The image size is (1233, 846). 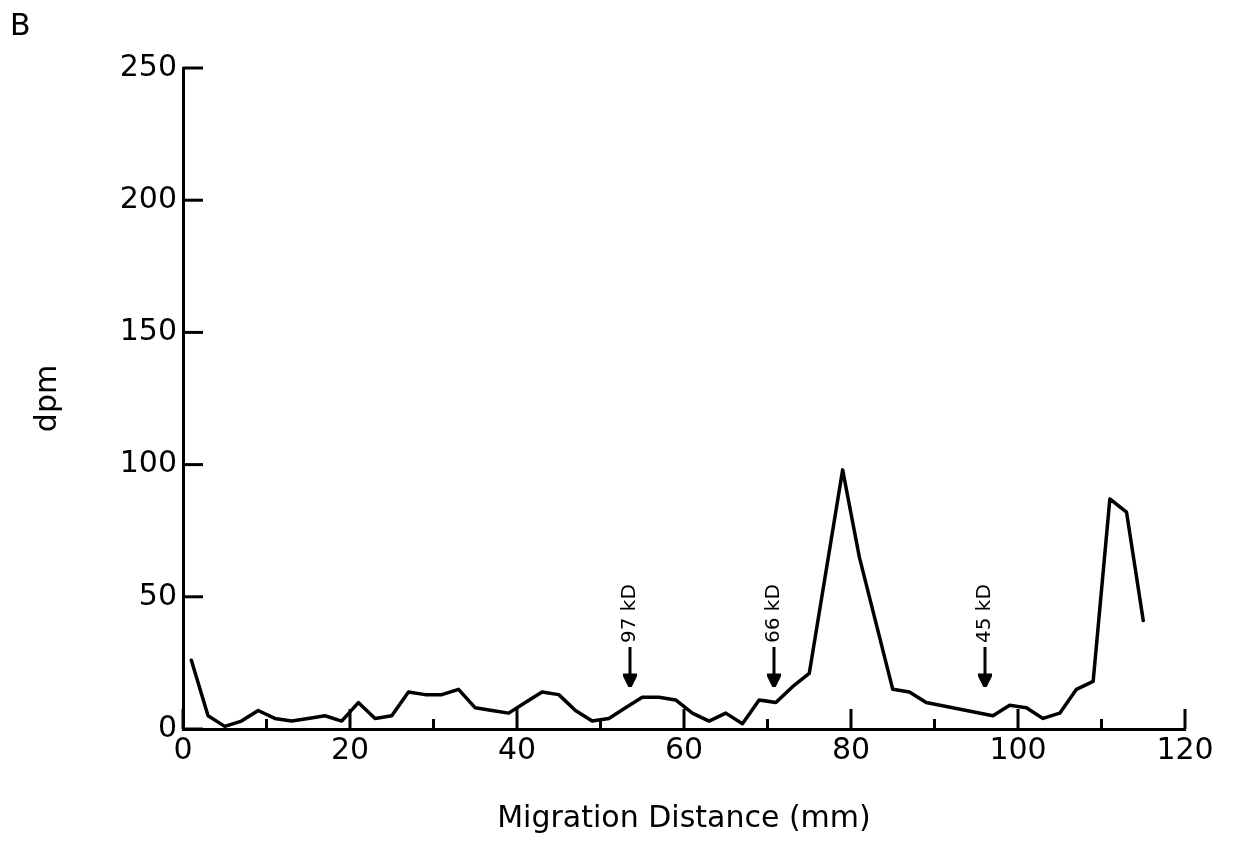 I want to click on x-tick-label: 80, so click(x=851, y=748).